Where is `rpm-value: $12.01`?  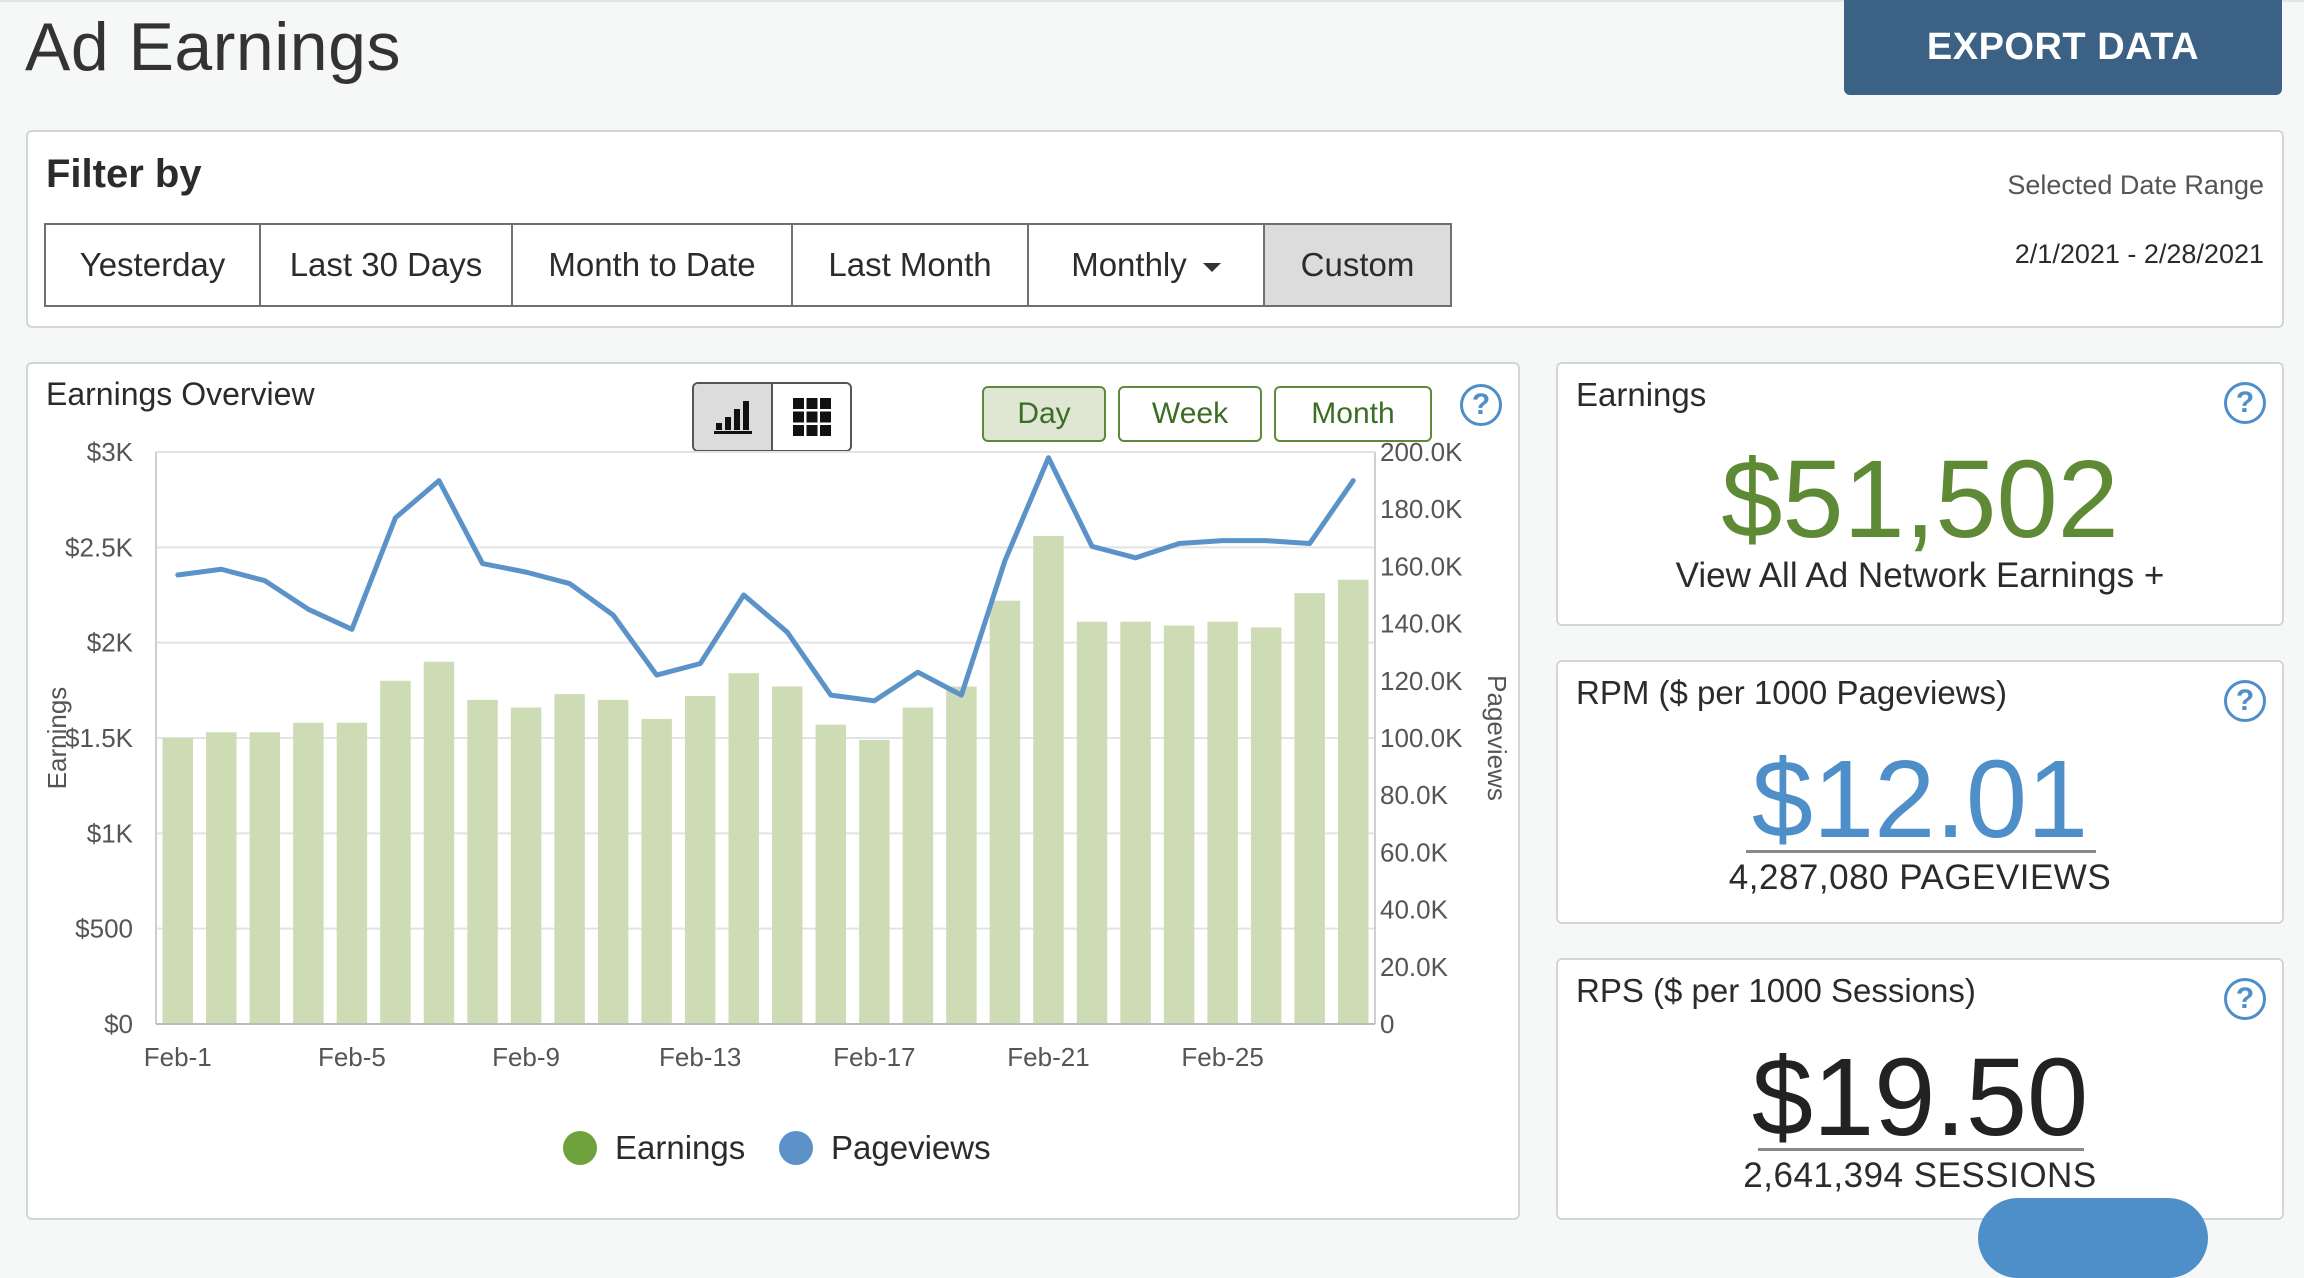 rpm-value: $12.01 is located at coordinates (1920, 799).